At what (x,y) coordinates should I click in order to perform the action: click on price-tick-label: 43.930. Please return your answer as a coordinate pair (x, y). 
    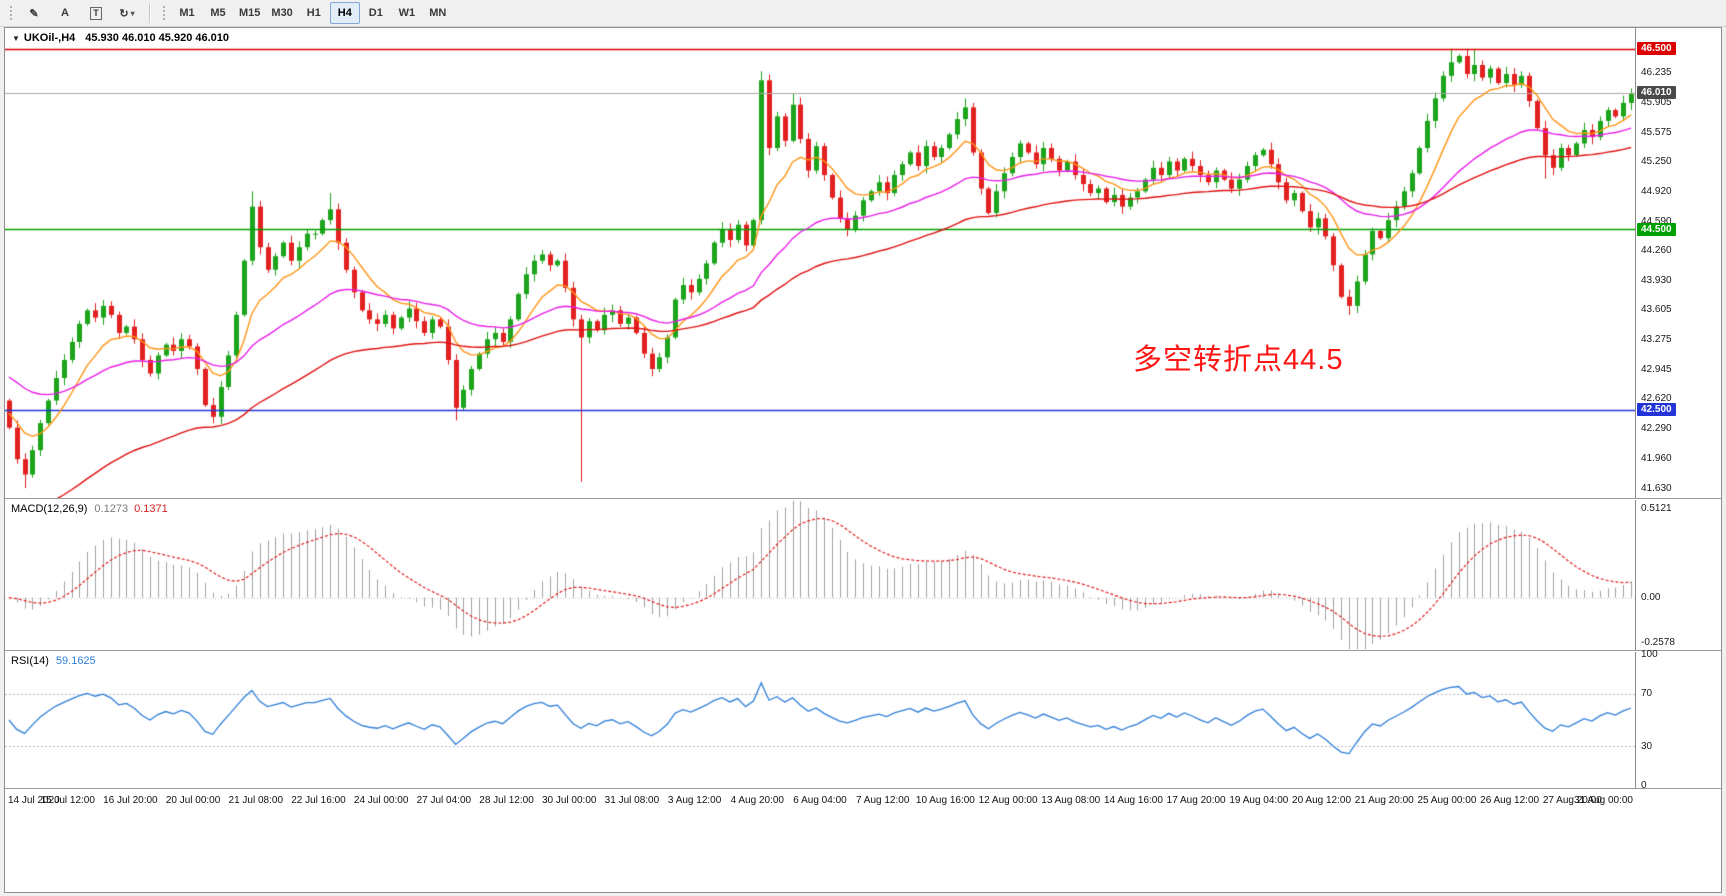
    Looking at the image, I should click on (1656, 280).